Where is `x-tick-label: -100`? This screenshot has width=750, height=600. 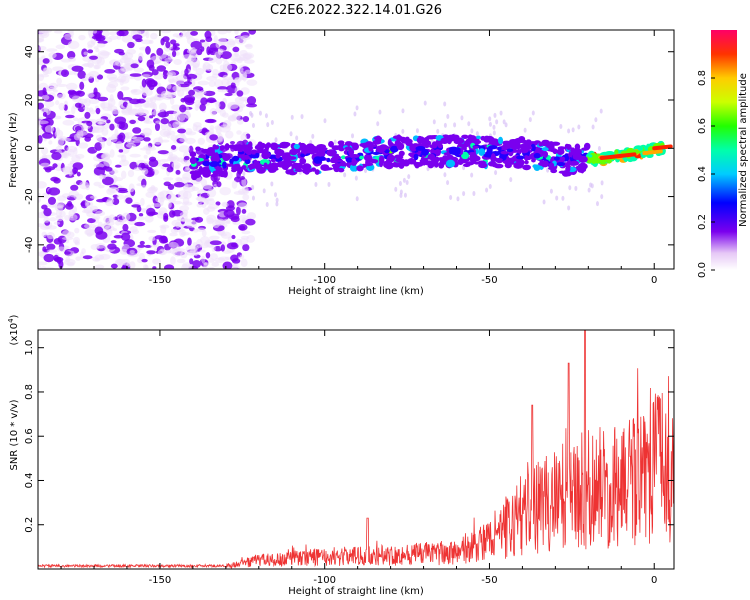 x-tick-label: -100 is located at coordinates (324, 580).